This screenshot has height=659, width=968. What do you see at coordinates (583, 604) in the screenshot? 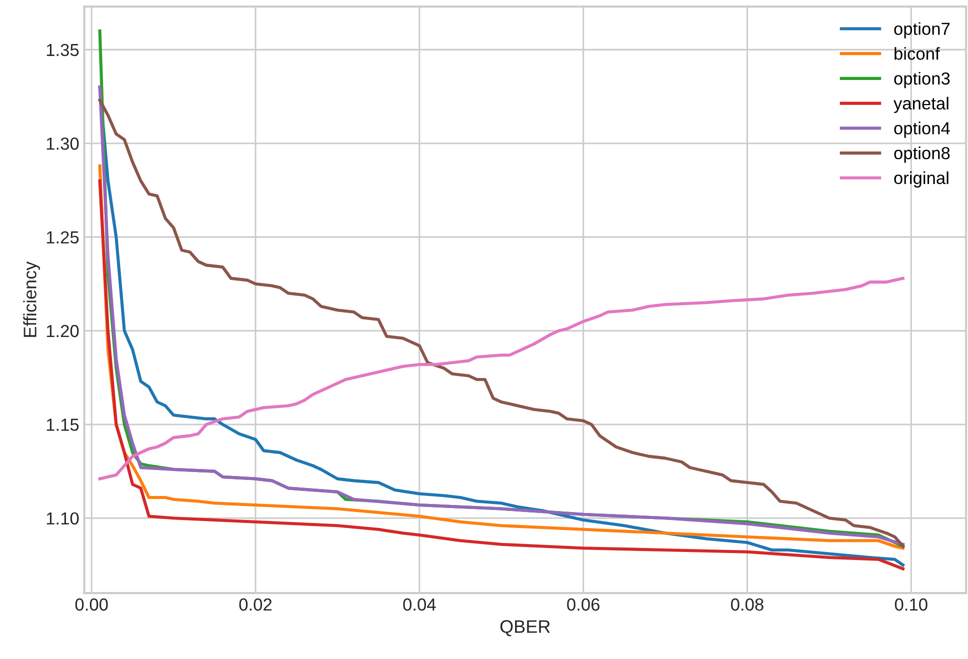
I see `x-tick-label: 0.06` at bounding box center [583, 604].